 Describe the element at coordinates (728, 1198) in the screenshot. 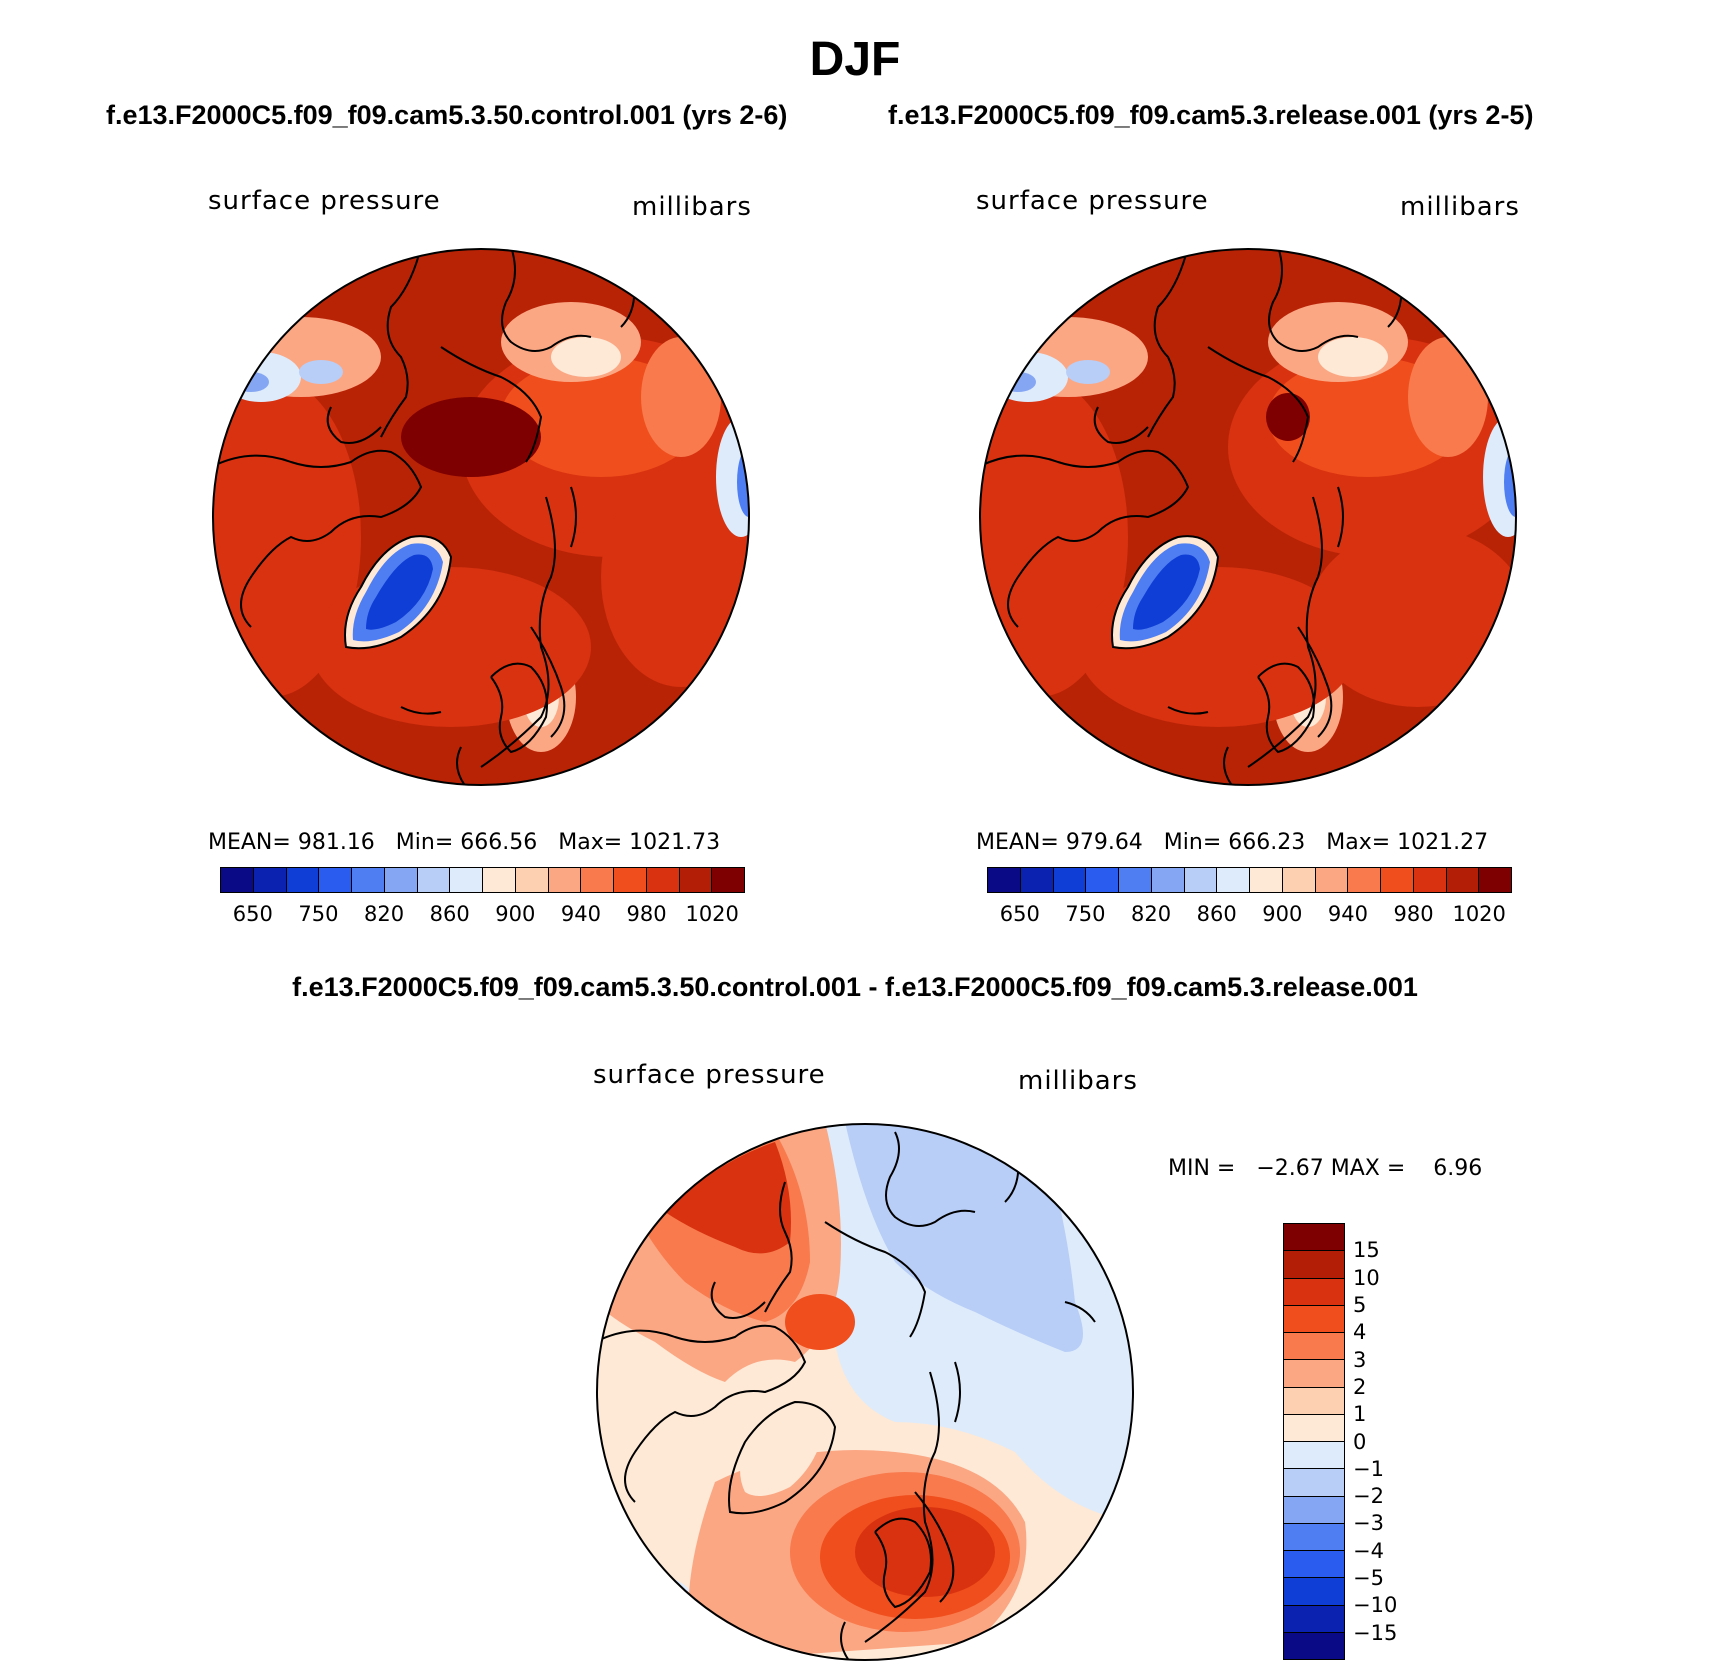

I see `panel3-positive-core-pacific` at that location.